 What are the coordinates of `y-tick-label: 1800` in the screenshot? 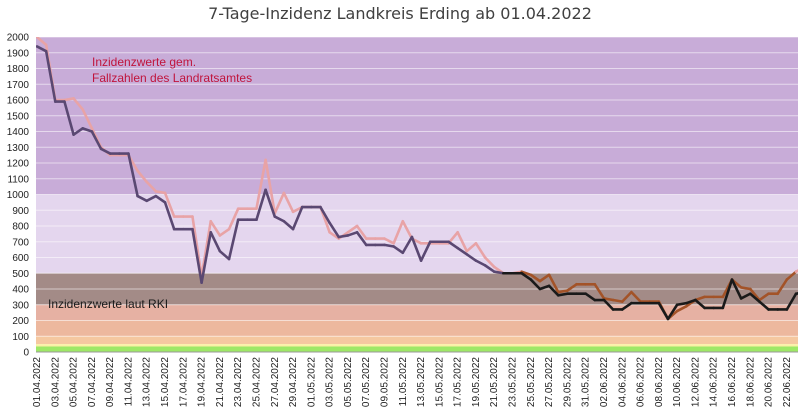 It's located at (18, 69).